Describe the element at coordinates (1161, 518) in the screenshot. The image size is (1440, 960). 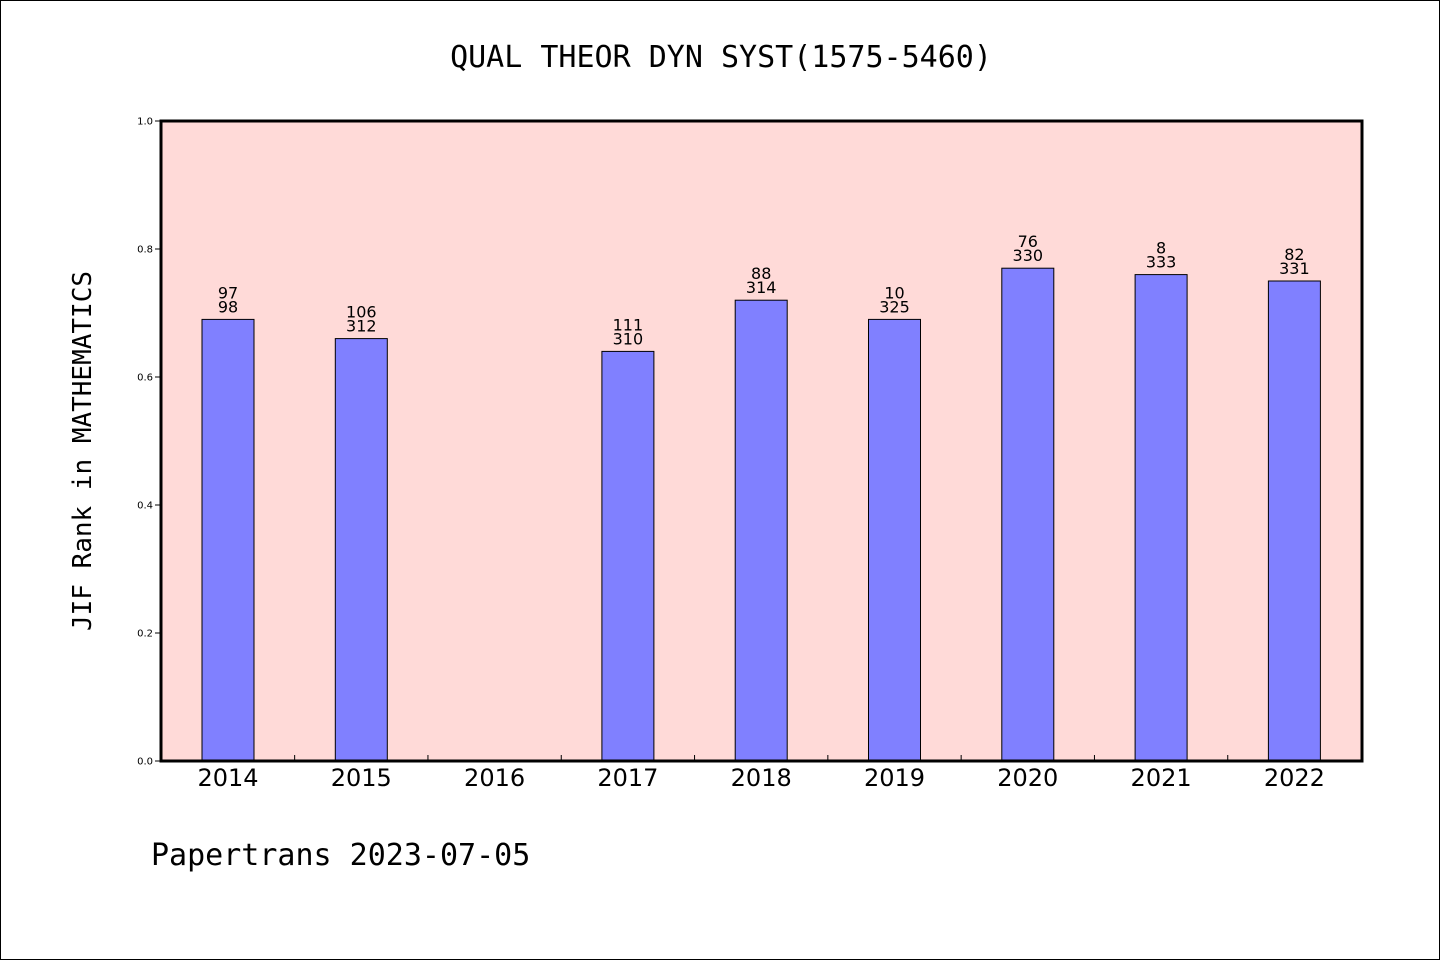
I see `bar-2021` at that location.